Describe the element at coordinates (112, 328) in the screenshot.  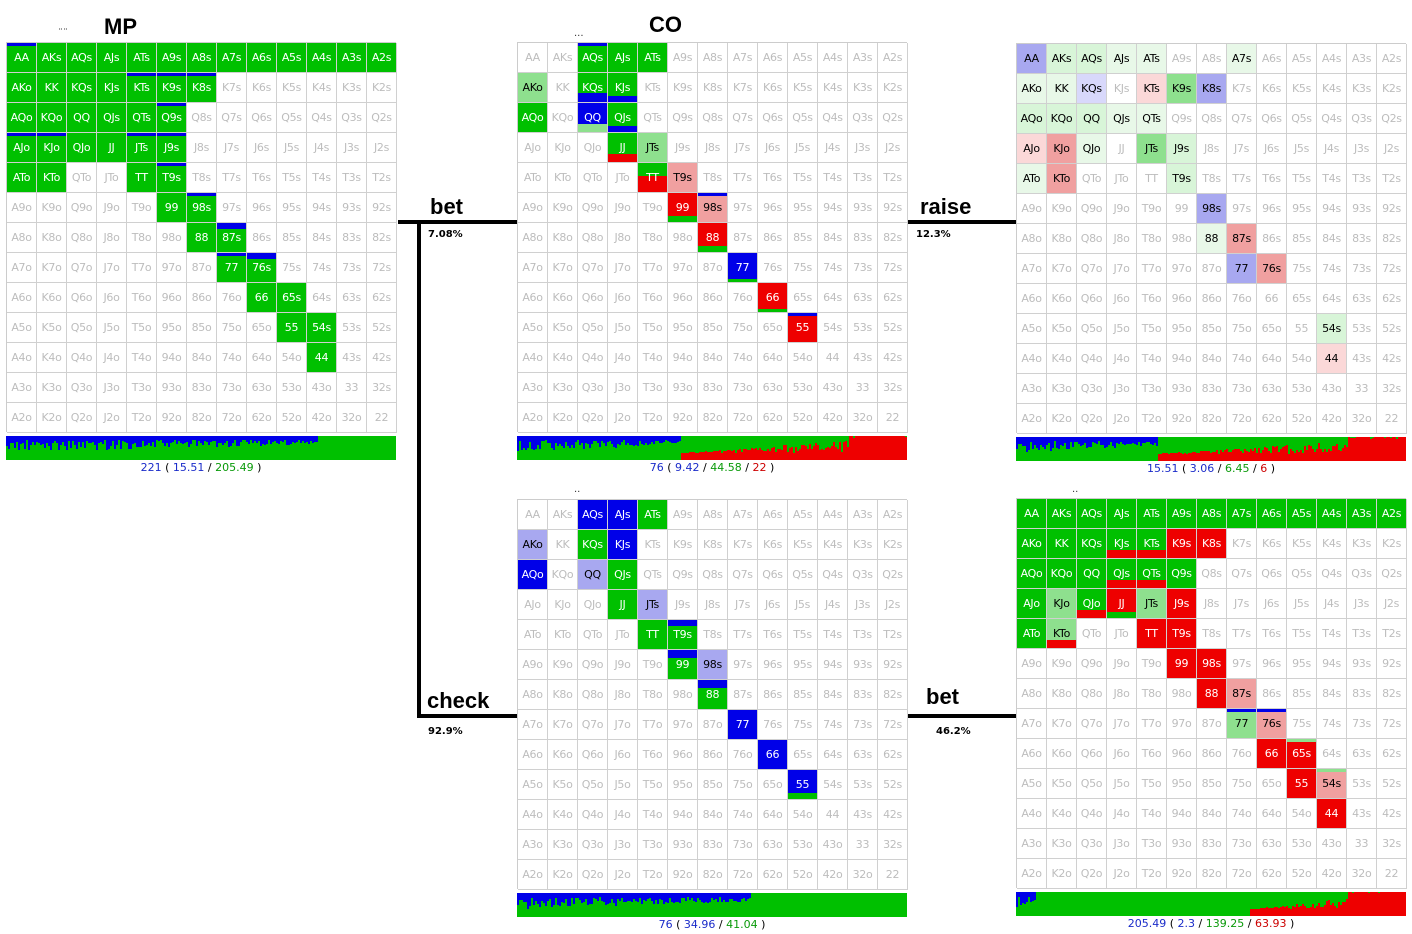
I see `hand-cell-J5o: J5o` at that location.